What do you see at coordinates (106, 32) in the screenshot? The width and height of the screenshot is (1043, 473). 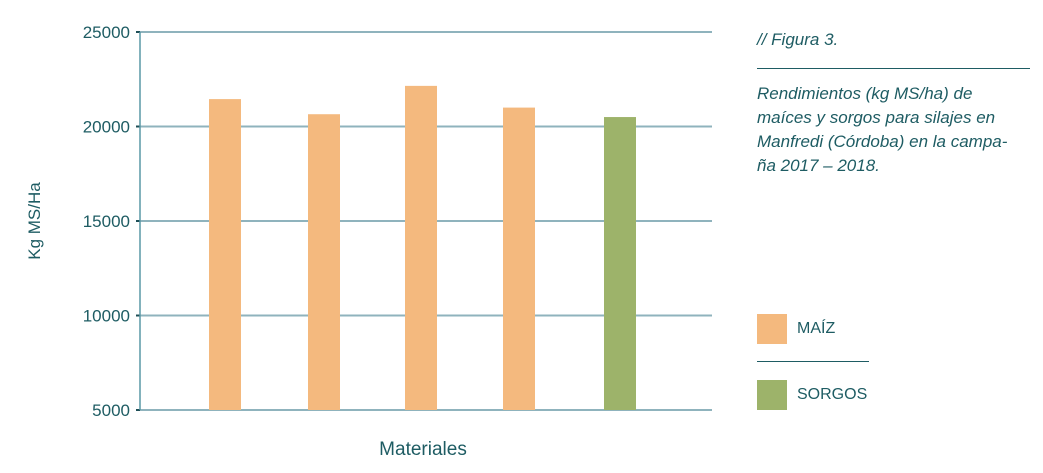 I see `y-tick-label: 25000` at bounding box center [106, 32].